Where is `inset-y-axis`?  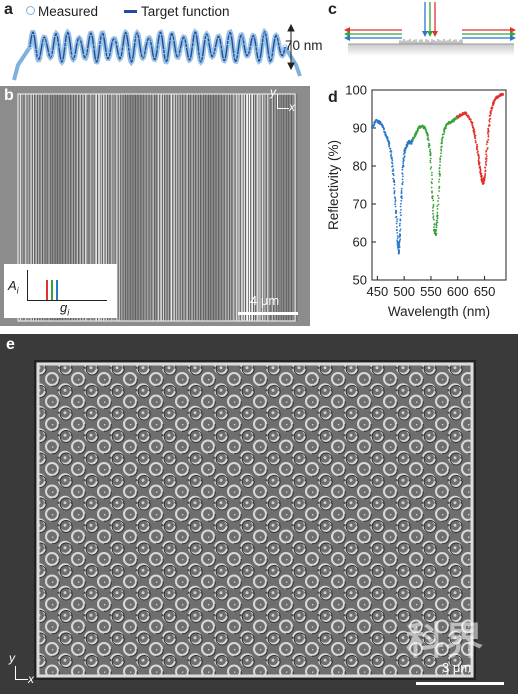 inset-y-axis is located at coordinates (27, 285).